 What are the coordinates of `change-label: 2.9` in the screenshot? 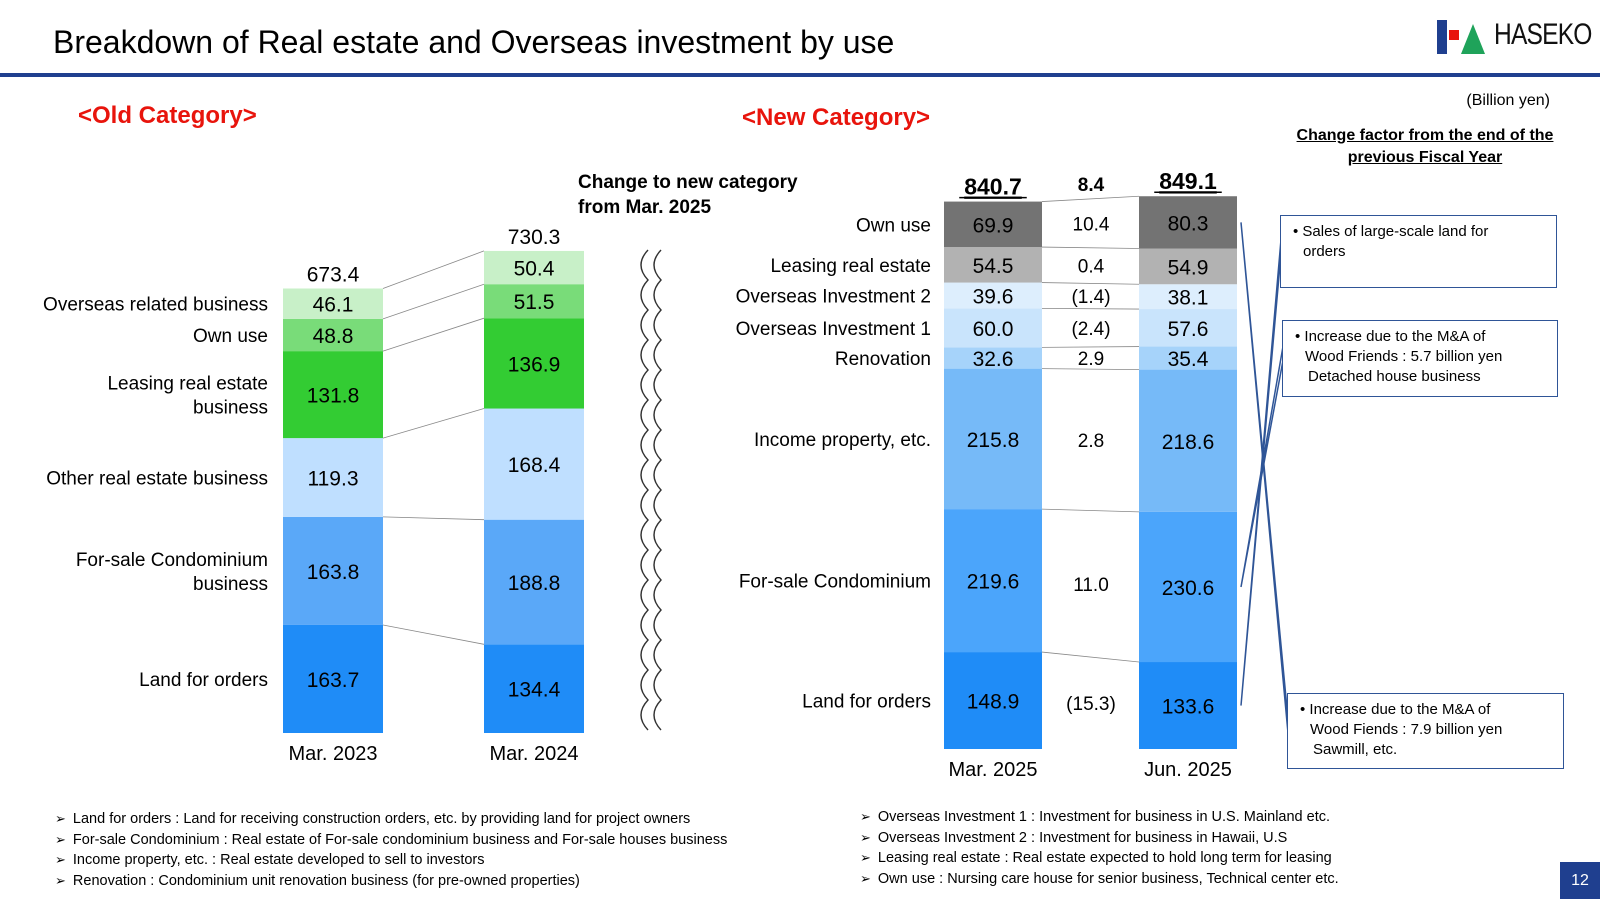 It's located at (1091, 359).